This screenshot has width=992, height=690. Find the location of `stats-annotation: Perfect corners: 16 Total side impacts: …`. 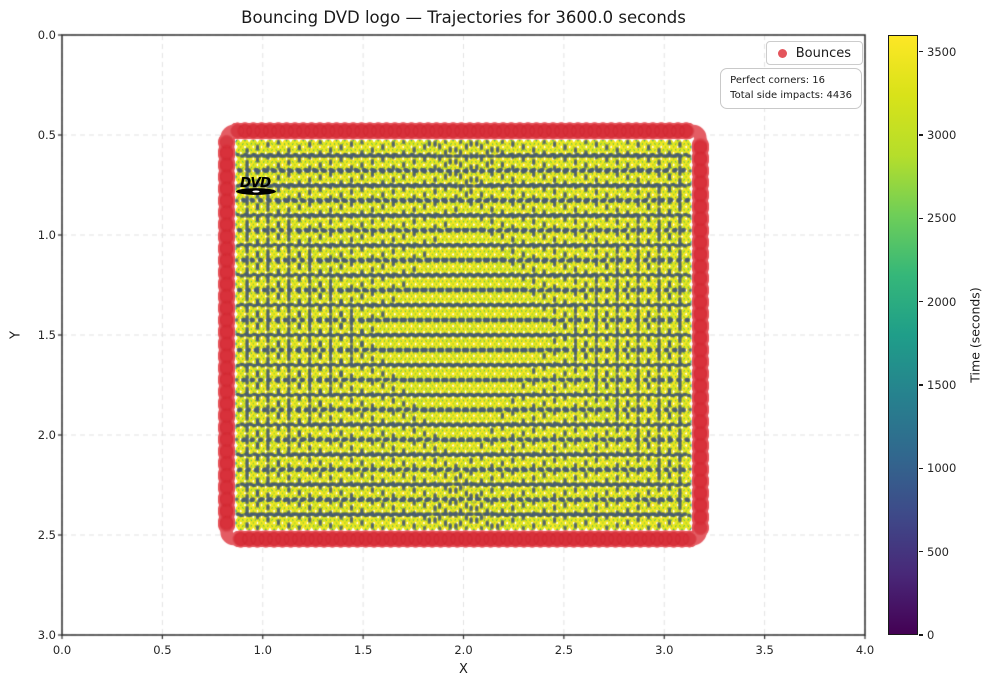

stats-annotation: Perfect corners: 16 Total side impacts: … is located at coordinates (791, 88).